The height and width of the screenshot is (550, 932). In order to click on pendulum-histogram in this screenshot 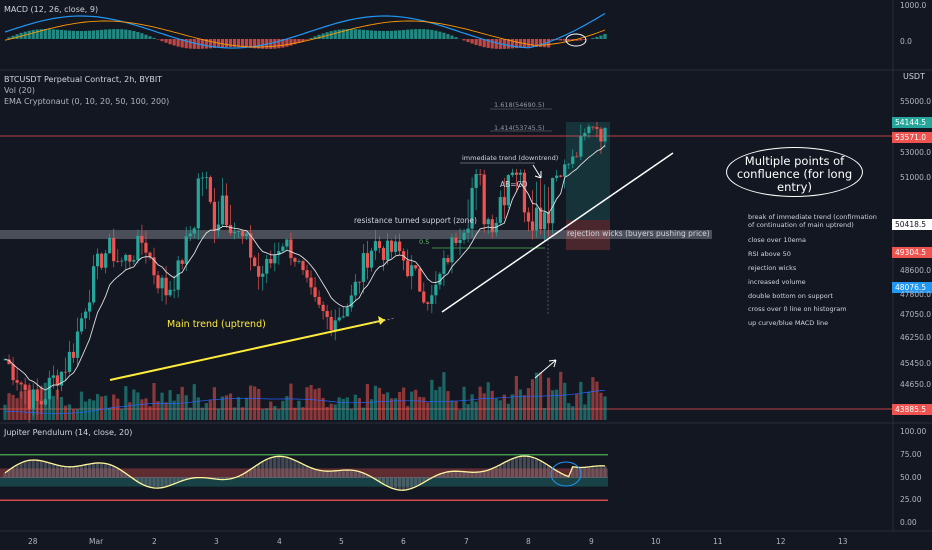, I will do `click(305, 473)`.